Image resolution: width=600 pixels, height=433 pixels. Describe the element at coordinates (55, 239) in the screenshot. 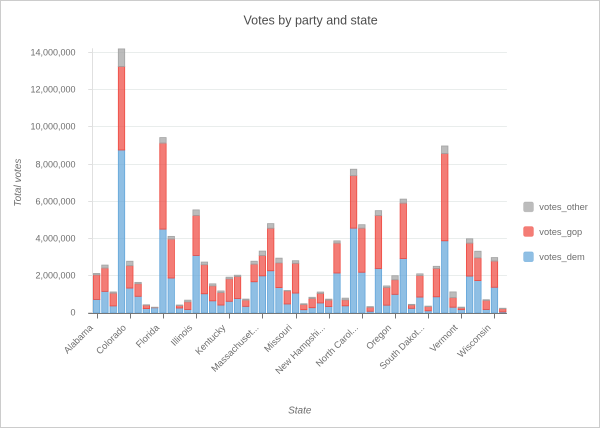

I see `svg-text: 4,000,000` at that location.